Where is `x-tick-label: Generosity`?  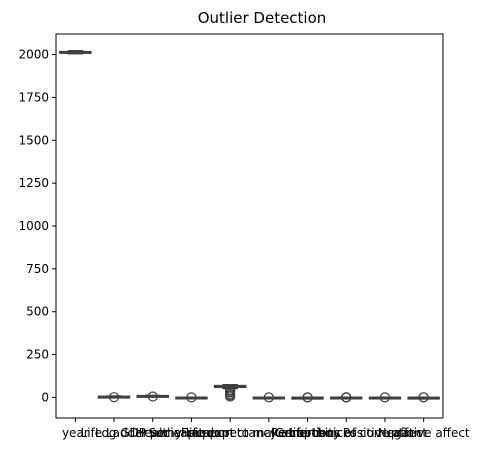
x-tick-label: Generosity is located at coordinates (307, 433).